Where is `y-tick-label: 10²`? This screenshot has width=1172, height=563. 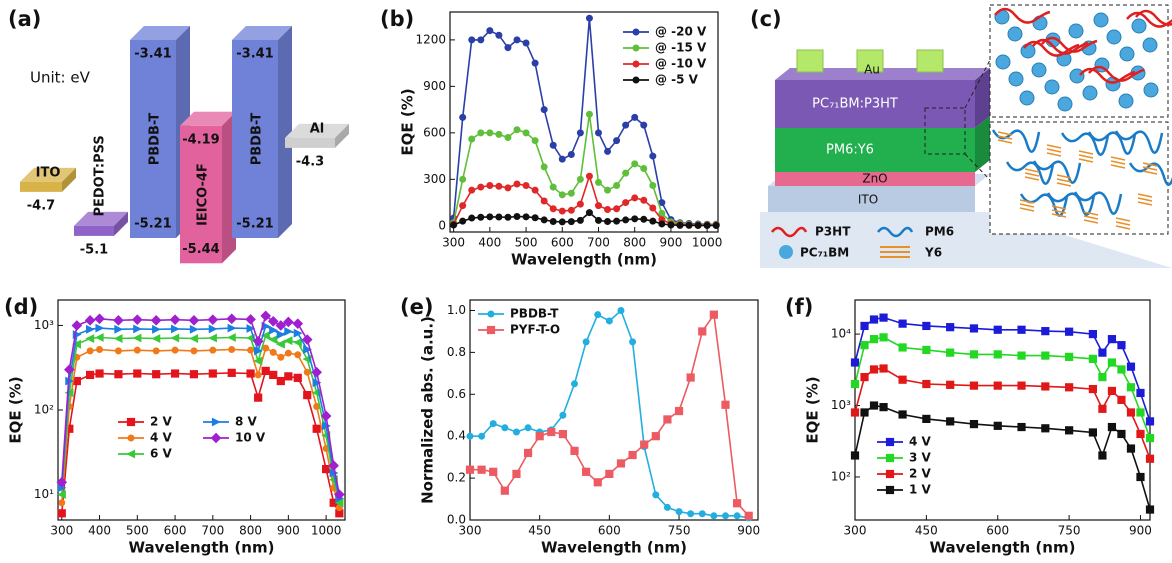 y-tick-label: 10² is located at coordinates (44, 410).